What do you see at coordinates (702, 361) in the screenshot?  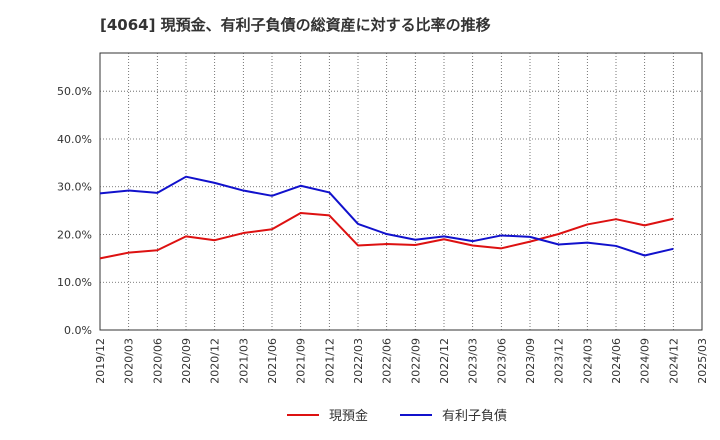 I see `x-tick-label: 2025/03` at bounding box center [702, 361].